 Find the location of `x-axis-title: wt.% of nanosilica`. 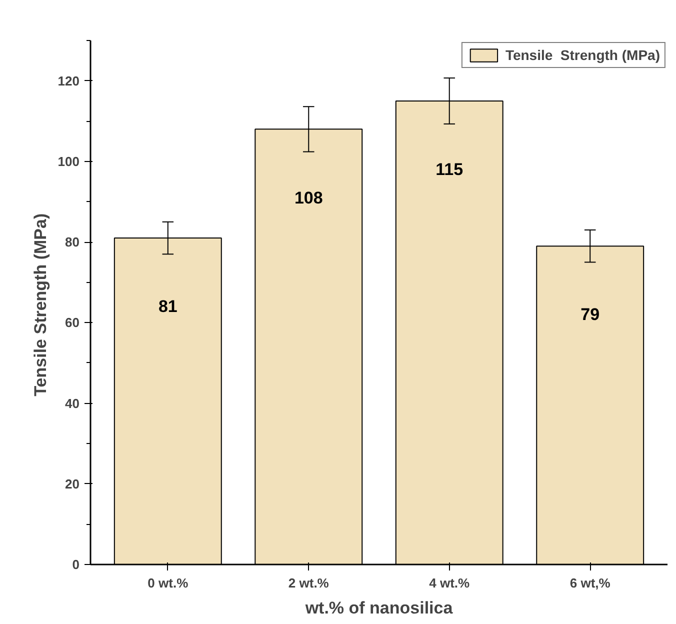

x-axis-title: wt.% of nanosilica is located at coordinates (379, 608).